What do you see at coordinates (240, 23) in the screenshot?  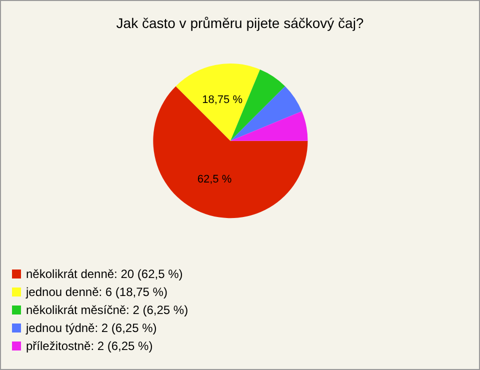 I see `chart-title: Jak často v průměru pijete sáčkový čaj?` at bounding box center [240, 23].